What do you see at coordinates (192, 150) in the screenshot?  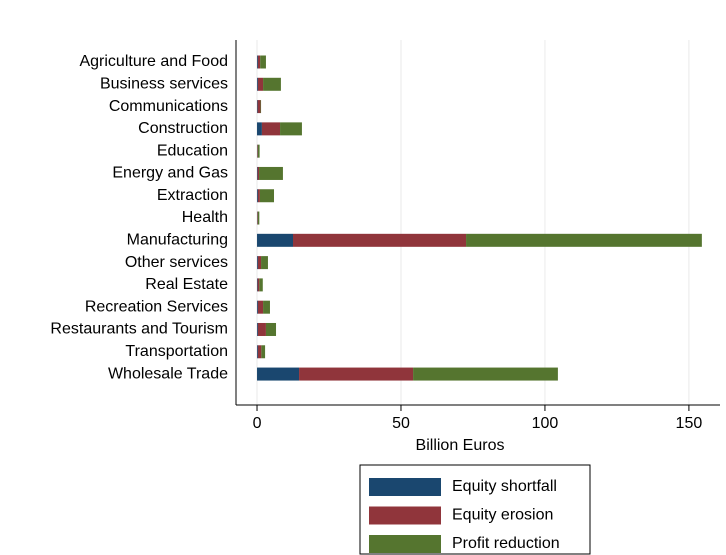 I see `y-tick-label: Education` at bounding box center [192, 150].